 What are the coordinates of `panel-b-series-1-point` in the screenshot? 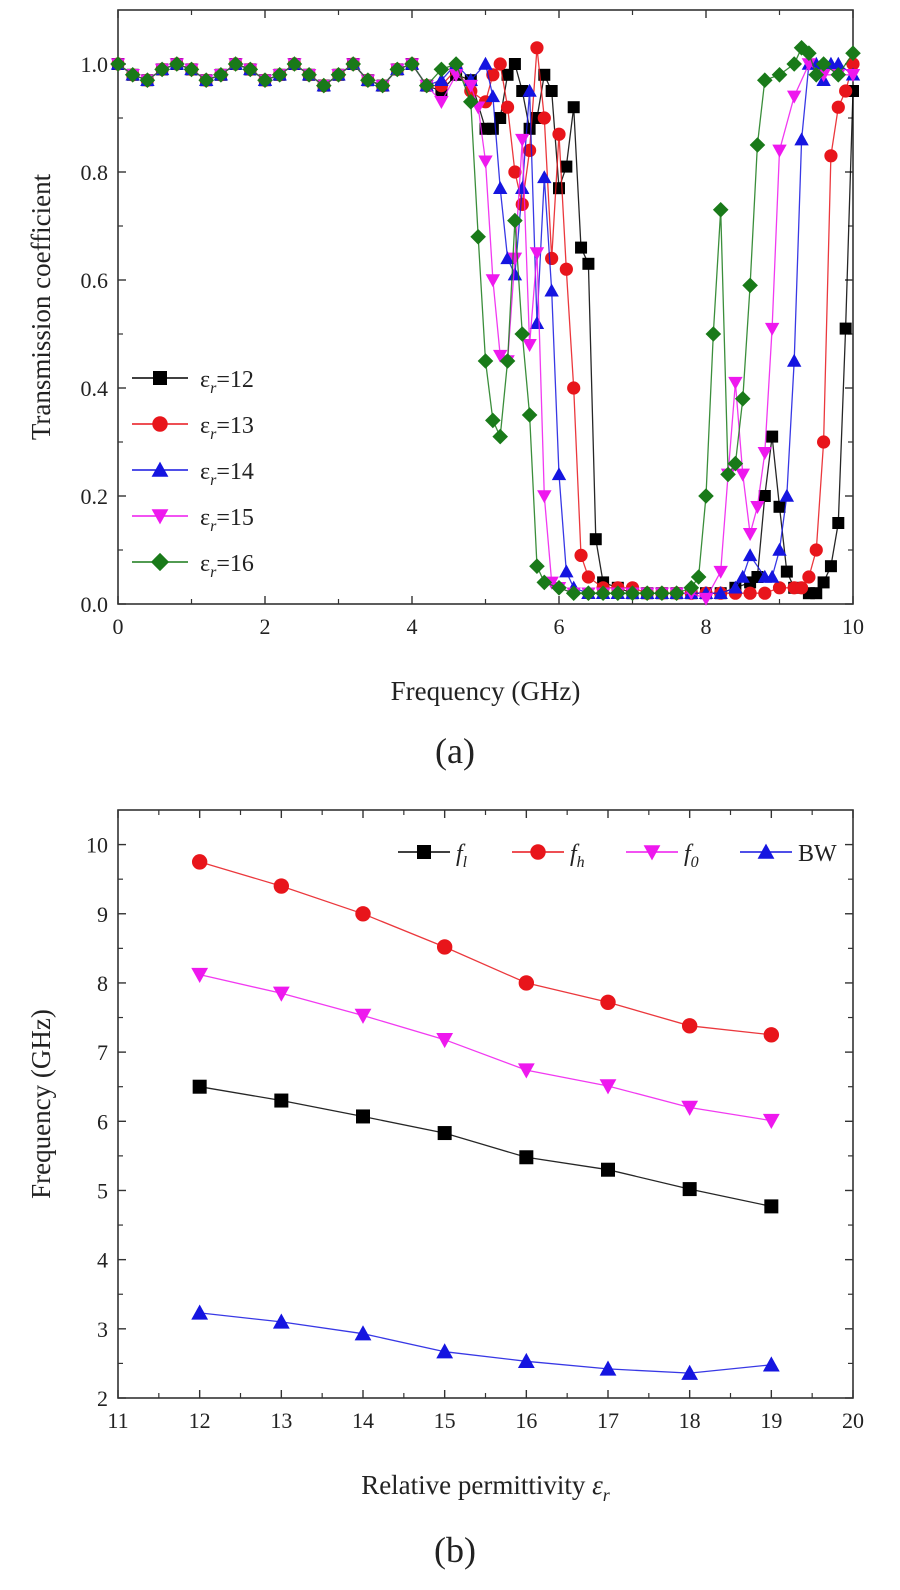 It's located at (281, 1100).